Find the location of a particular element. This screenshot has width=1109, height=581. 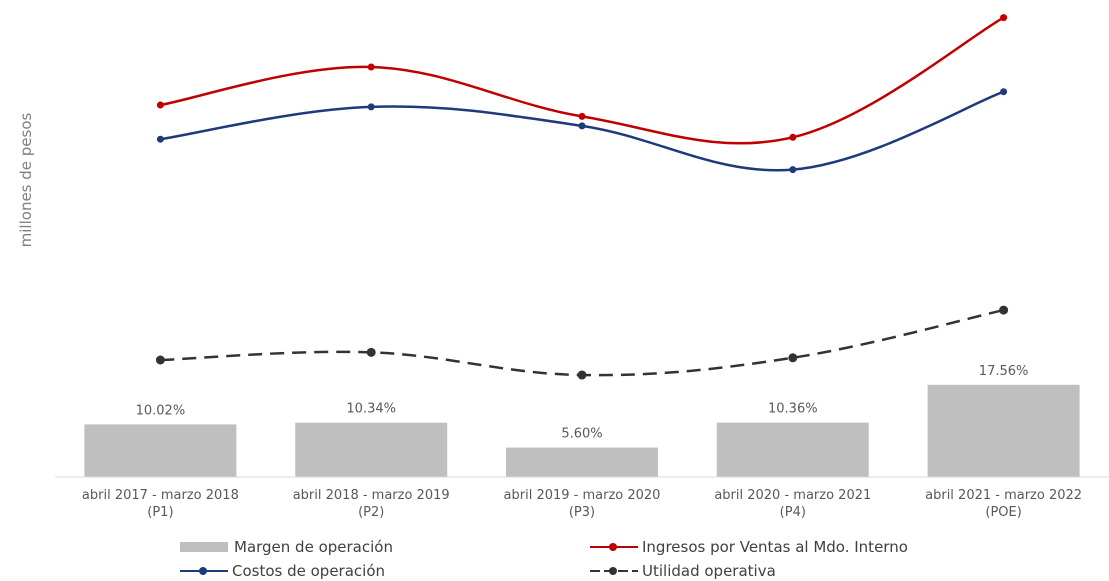

legend-swatch-costos is located at coordinates (204, 571).